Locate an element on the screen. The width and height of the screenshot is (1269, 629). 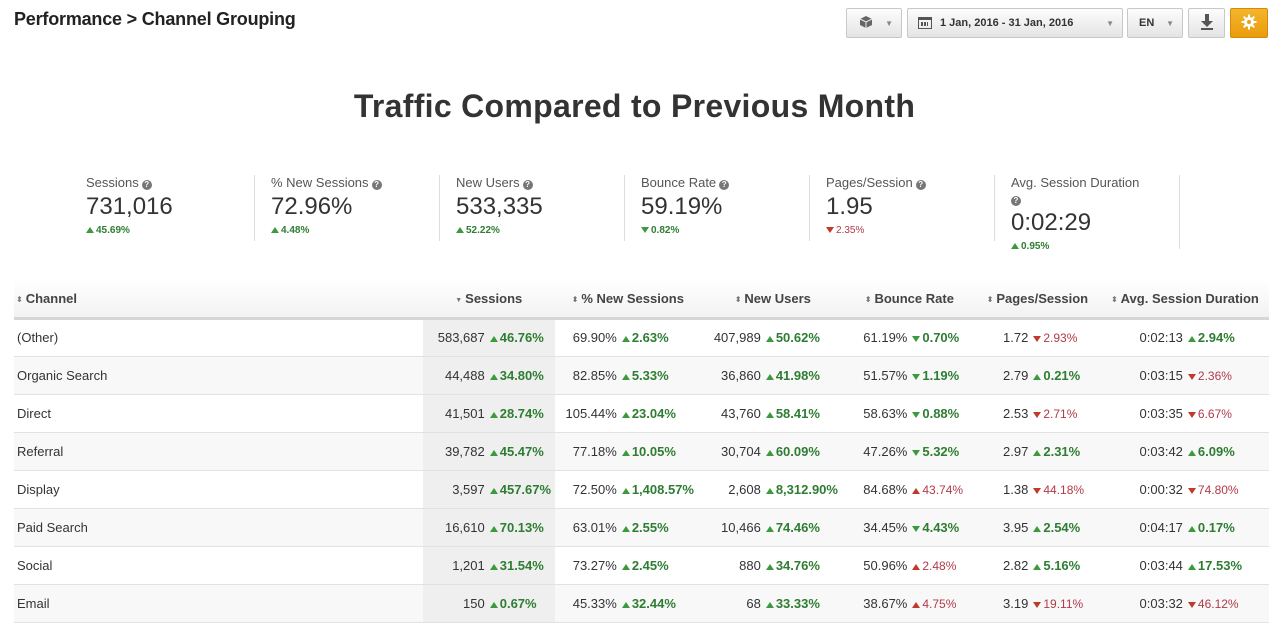
metric-cell: 50.96% 2.48% is located at coordinates (909, 565).